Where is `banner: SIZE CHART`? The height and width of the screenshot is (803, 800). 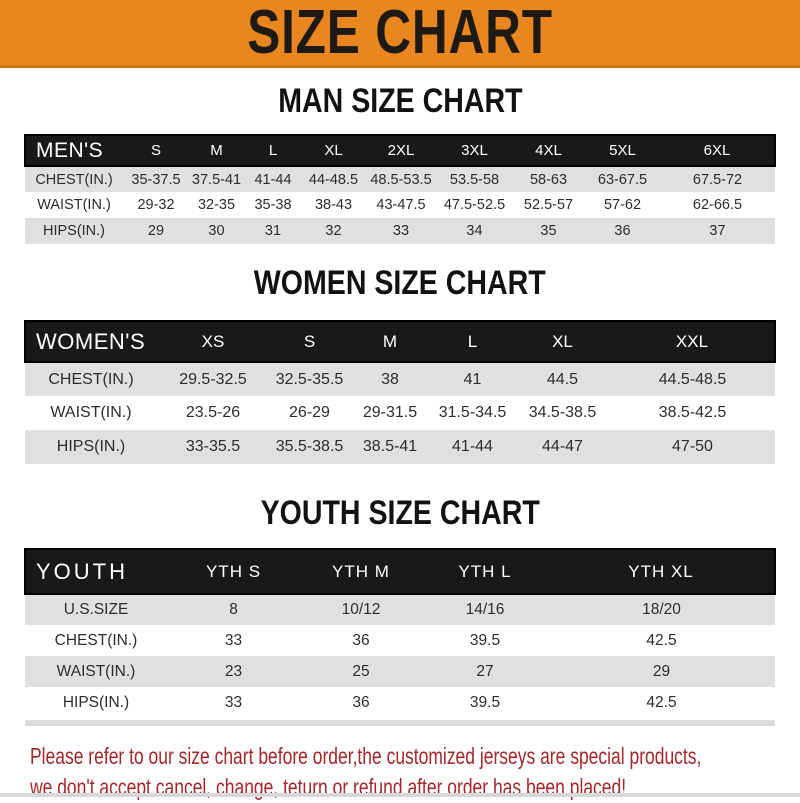
banner: SIZE CHART is located at coordinates (400, 34).